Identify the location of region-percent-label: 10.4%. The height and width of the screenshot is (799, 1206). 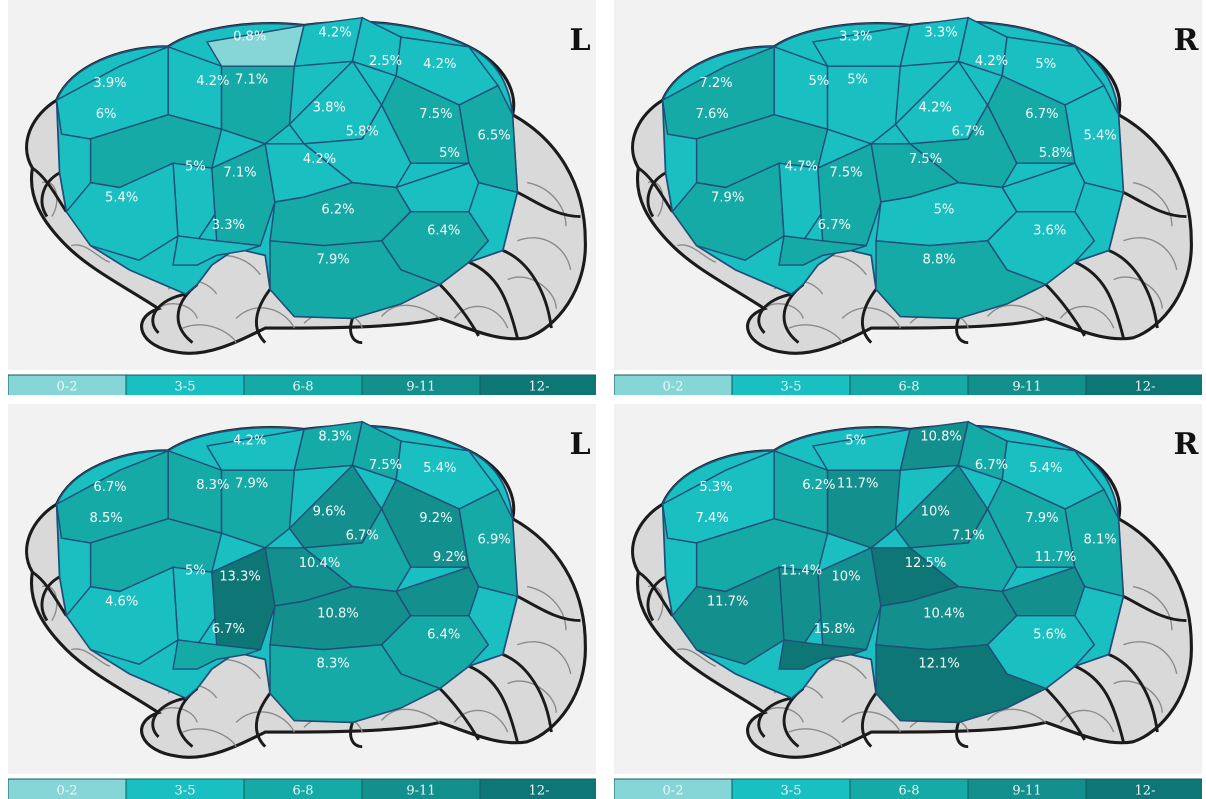
(320, 563).